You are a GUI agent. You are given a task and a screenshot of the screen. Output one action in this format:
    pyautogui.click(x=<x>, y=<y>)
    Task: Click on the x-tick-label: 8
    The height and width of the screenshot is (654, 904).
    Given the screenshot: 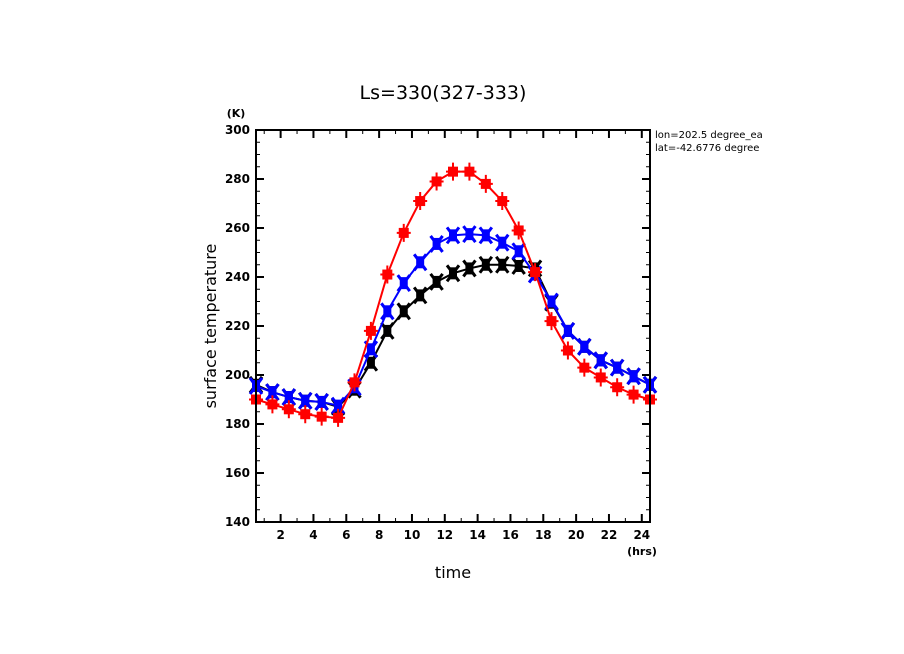 What is the action you would take?
    pyautogui.click(x=379, y=535)
    